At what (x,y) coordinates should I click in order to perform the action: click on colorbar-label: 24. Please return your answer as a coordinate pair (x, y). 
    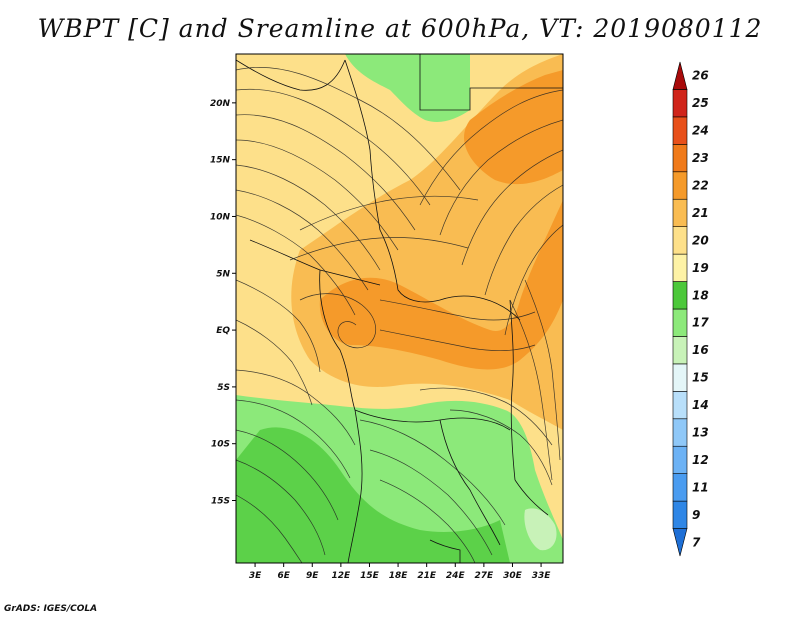
    Looking at the image, I should click on (700, 131).